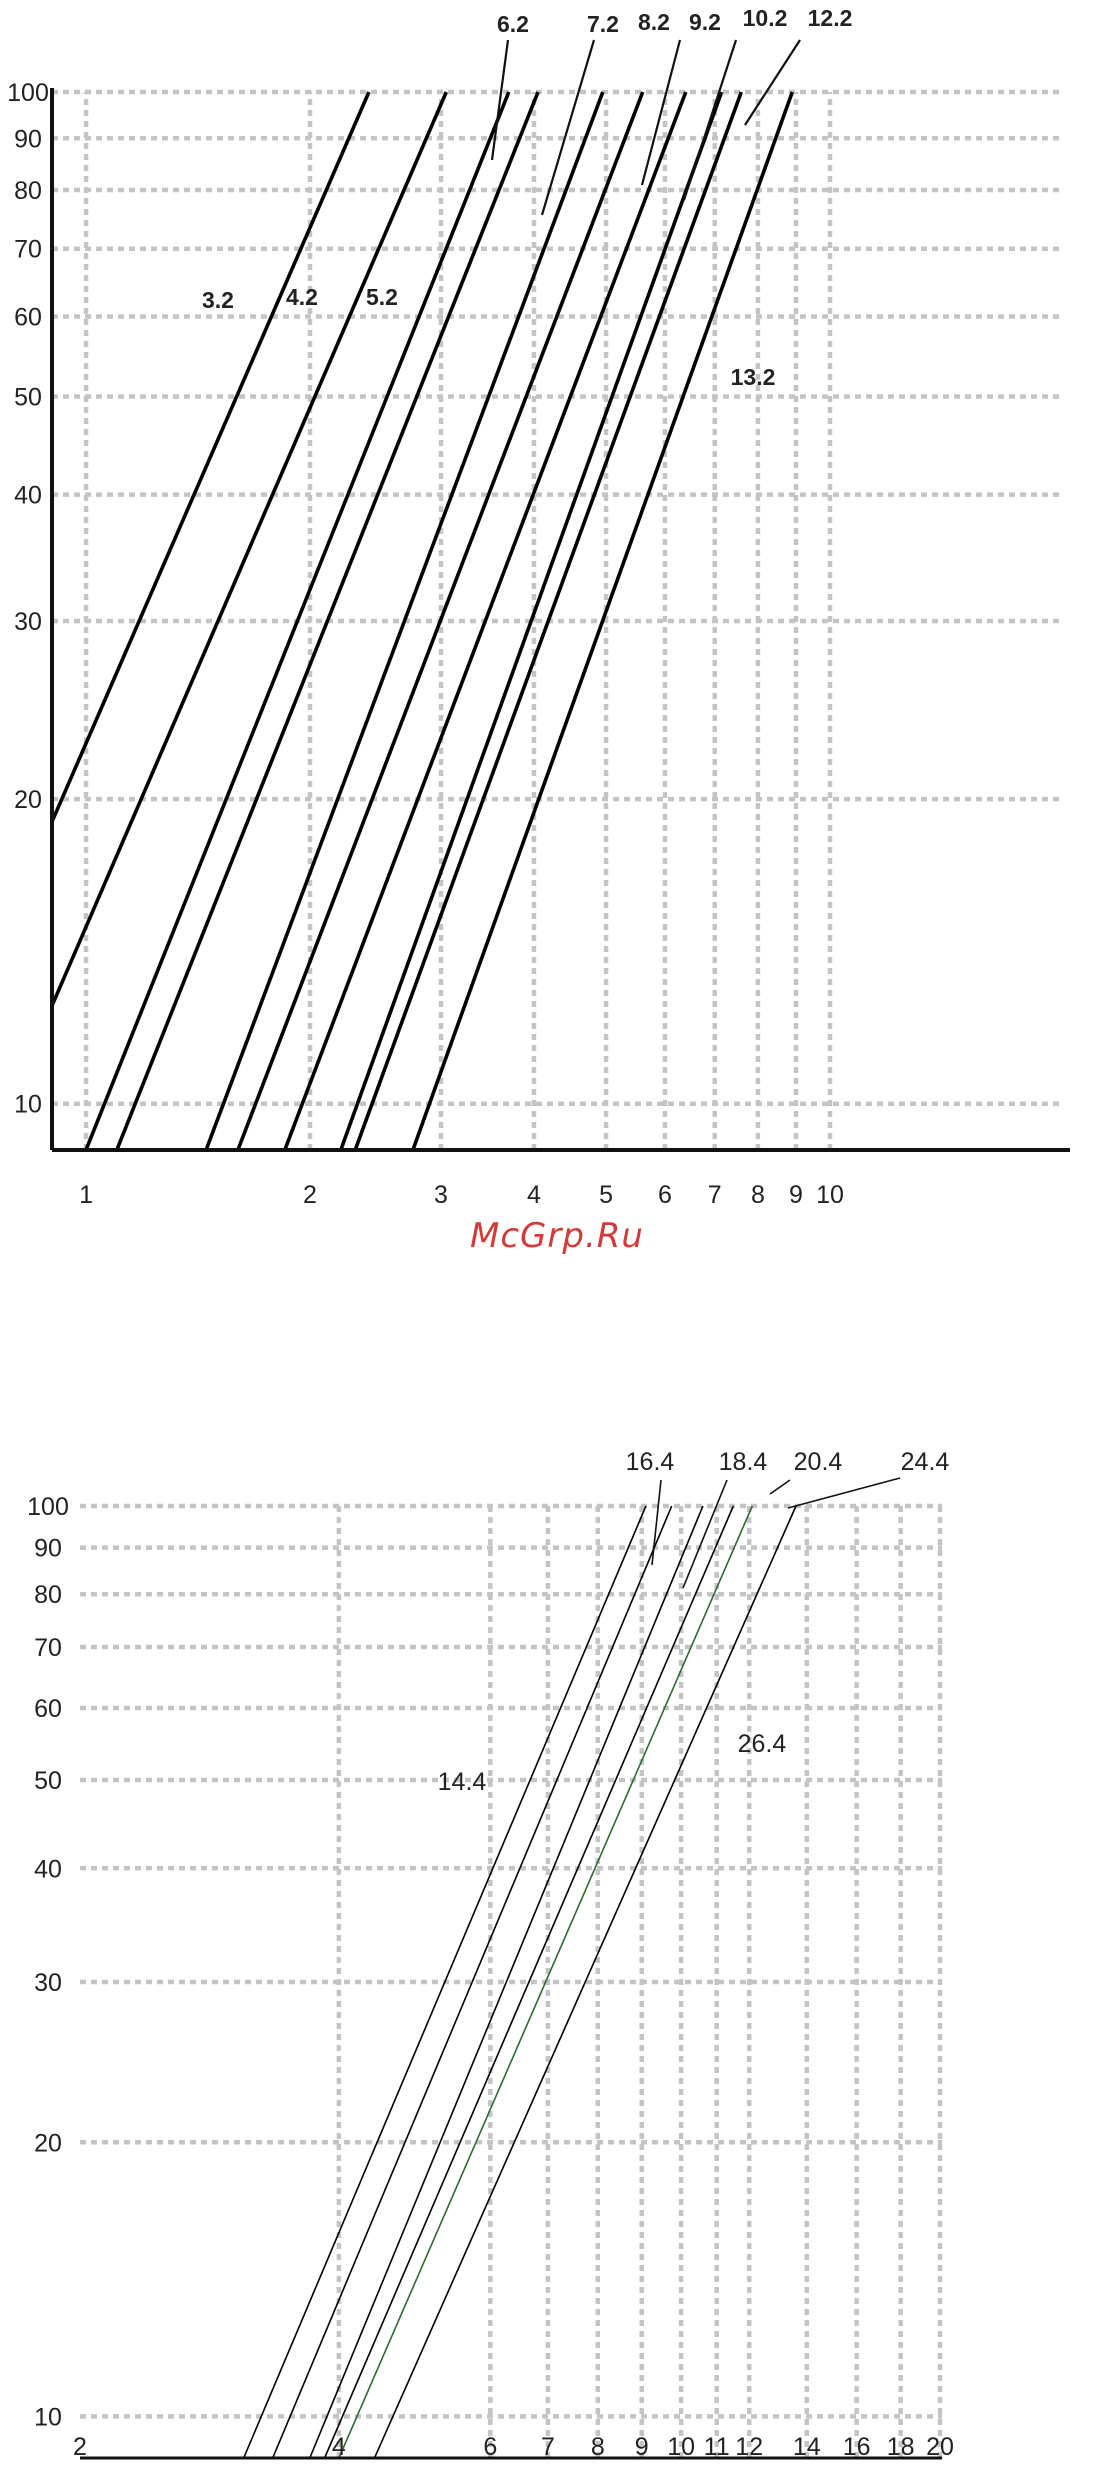 The width and height of the screenshot is (1104, 2470). Describe the element at coordinates (807, 2447) in the screenshot. I see `x-tick-label: 14` at that location.